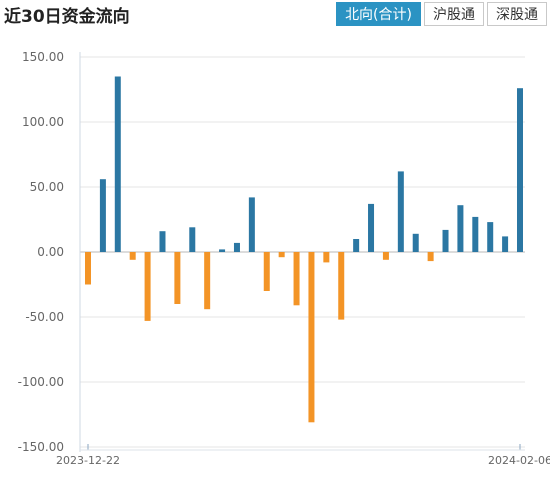 The height and width of the screenshot is (483, 550). I want to click on x-tick-label: 2023-12-22, so click(88, 460).